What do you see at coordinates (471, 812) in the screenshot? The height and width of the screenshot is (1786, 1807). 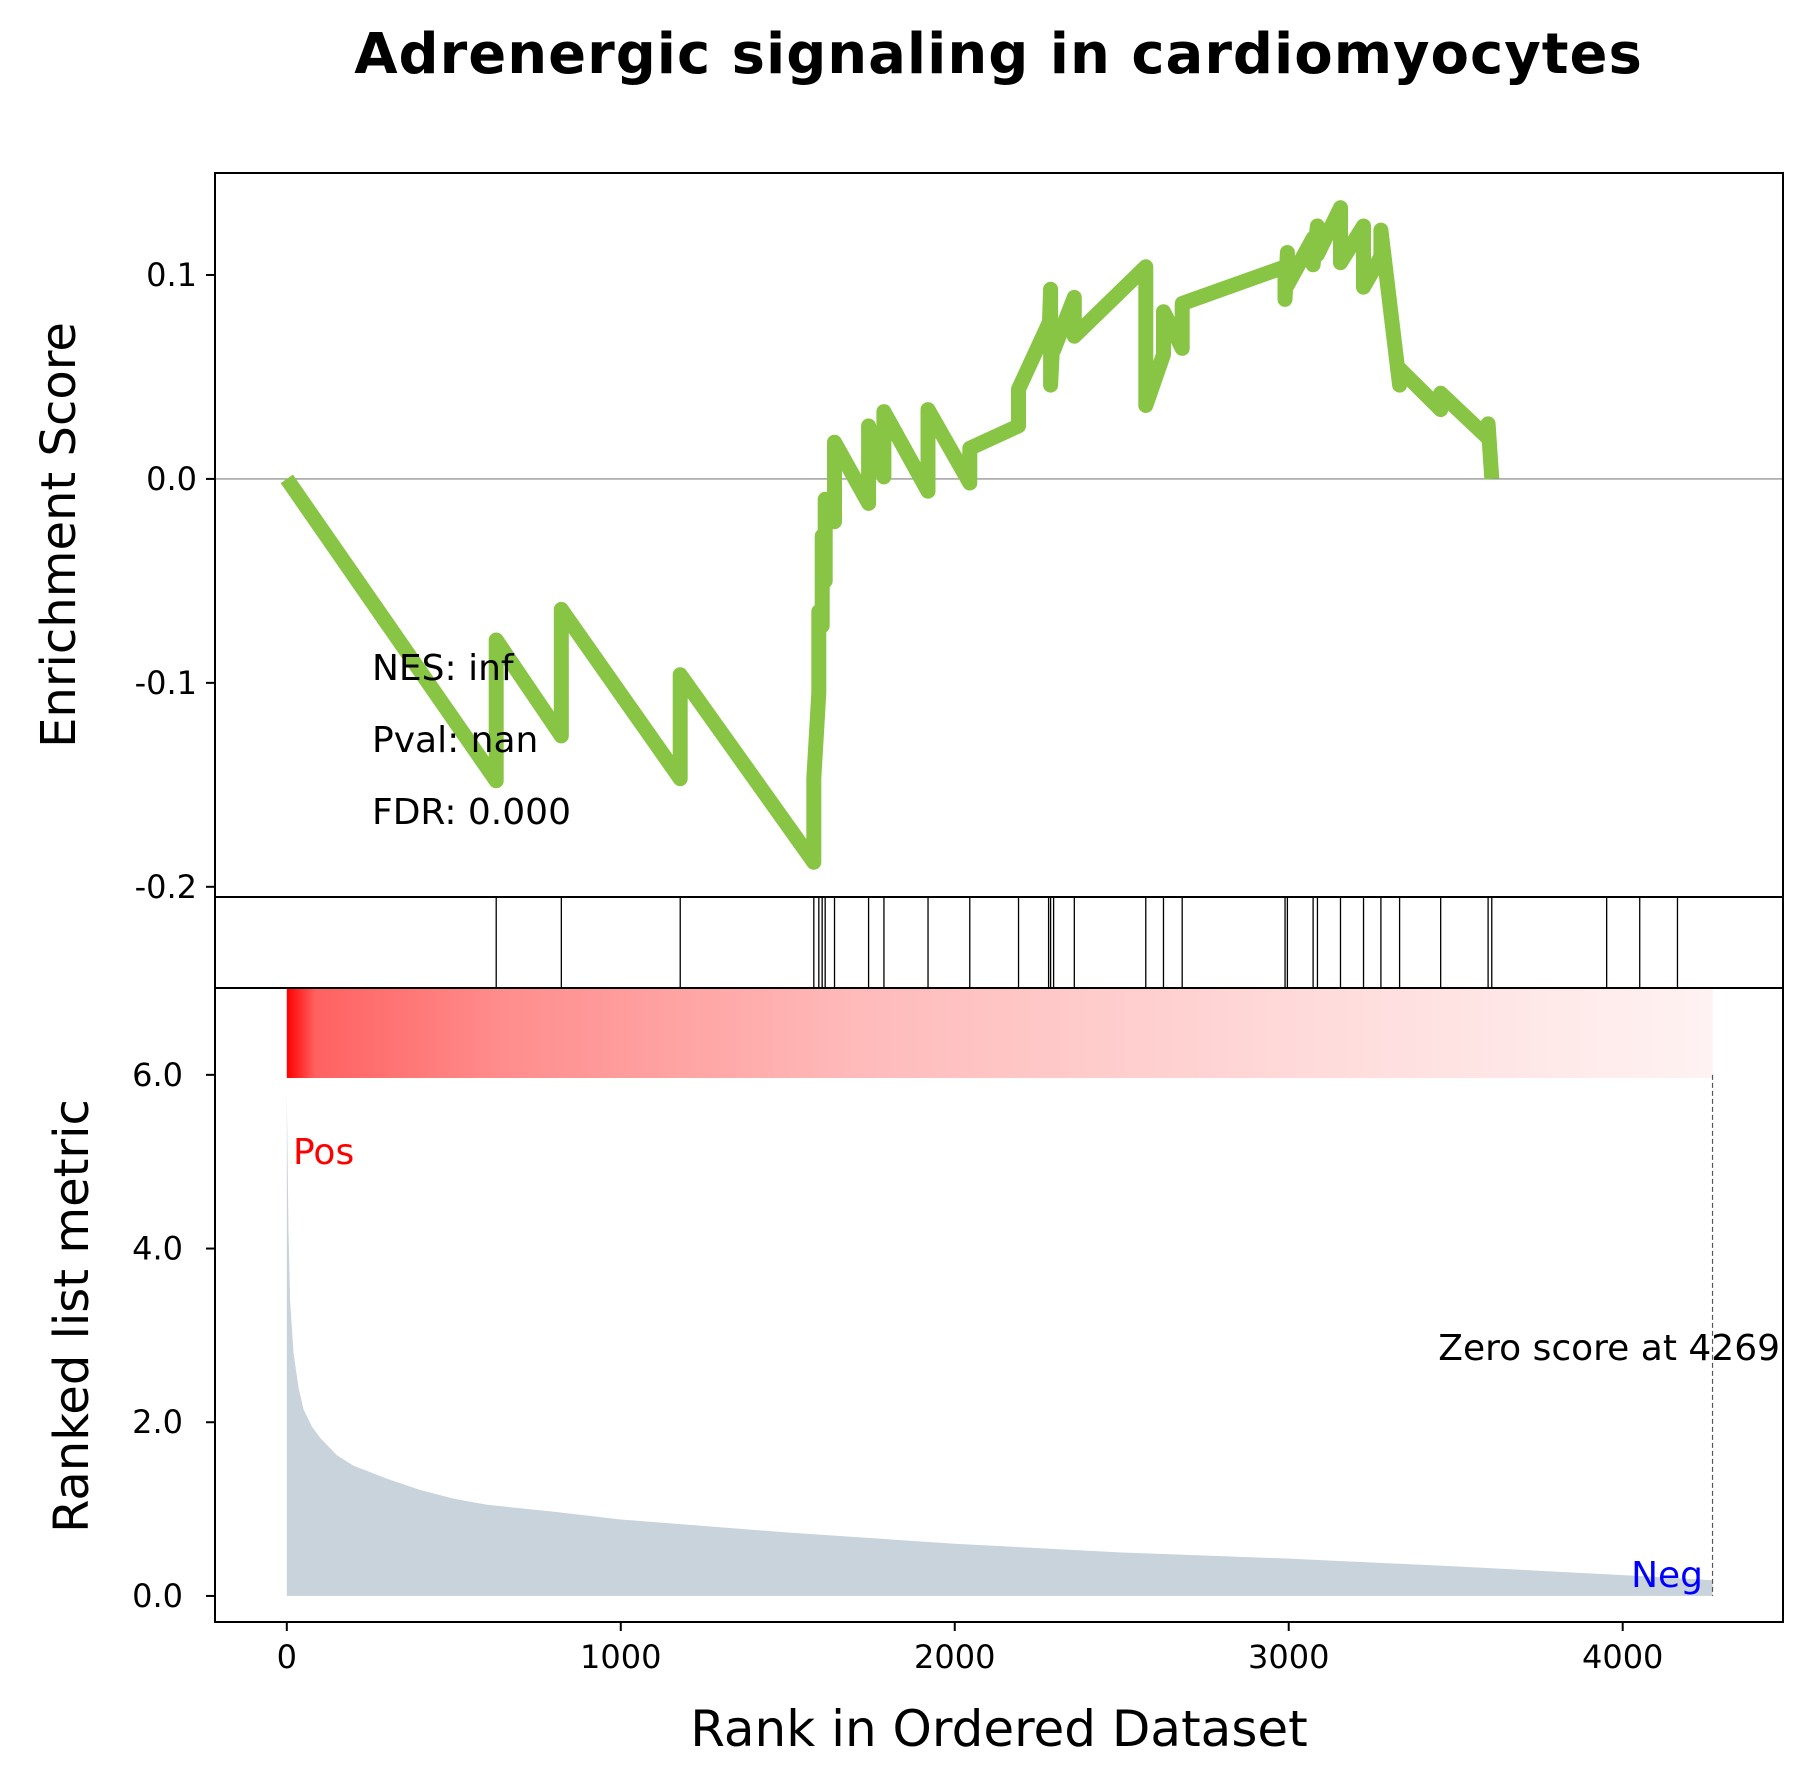 I see `es-stat-text: FDR: 0.000` at bounding box center [471, 812].